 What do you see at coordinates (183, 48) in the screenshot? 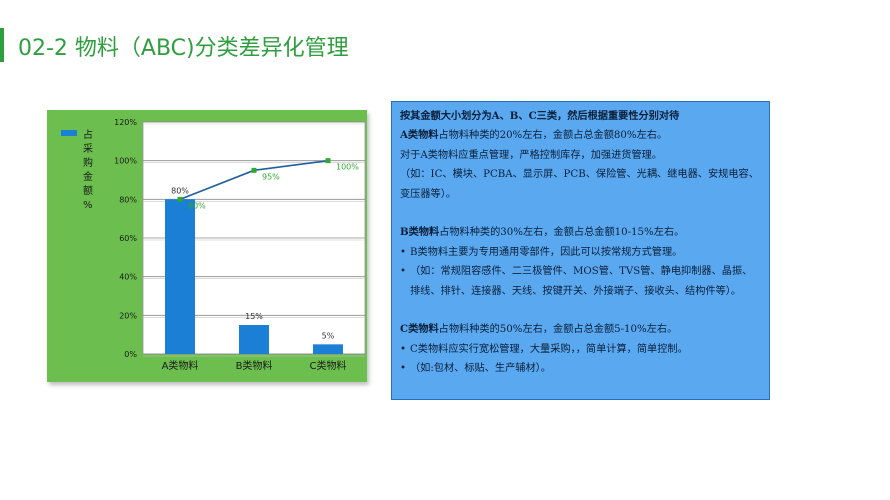
I see `page-title: 02-2 物料（ABC)分类差异化管理` at bounding box center [183, 48].